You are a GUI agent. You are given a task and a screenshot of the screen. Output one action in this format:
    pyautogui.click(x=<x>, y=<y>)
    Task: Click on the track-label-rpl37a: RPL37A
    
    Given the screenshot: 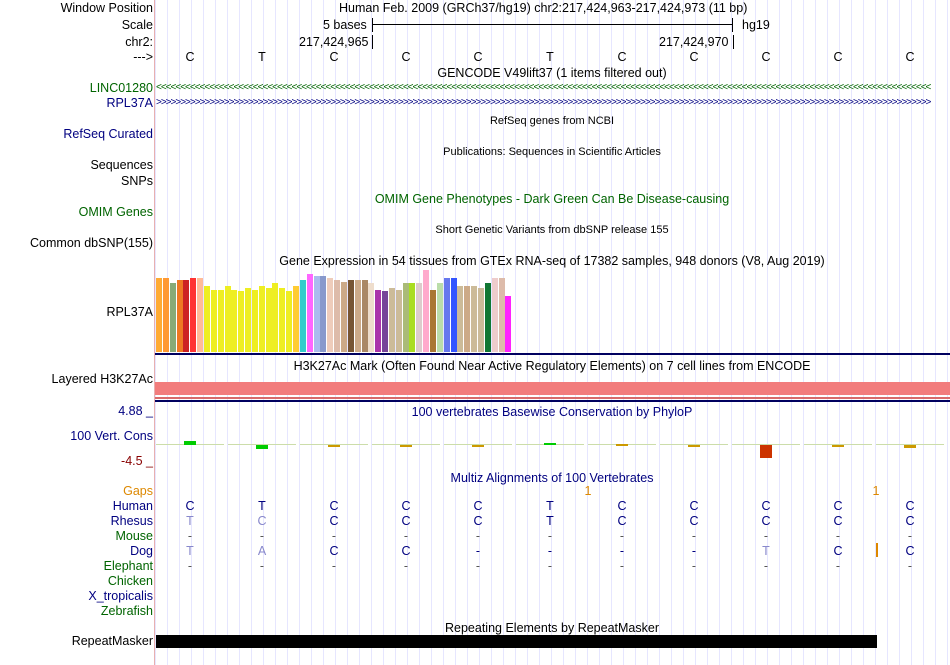 What is the action you would take?
    pyautogui.click(x=129, y=103)
    